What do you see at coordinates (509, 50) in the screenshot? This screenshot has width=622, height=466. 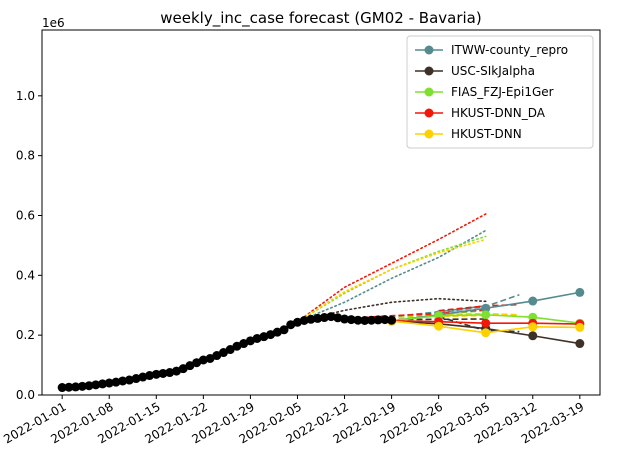 I see `legend-label: ITWW-county_repro` at bounding box center [509, 50].